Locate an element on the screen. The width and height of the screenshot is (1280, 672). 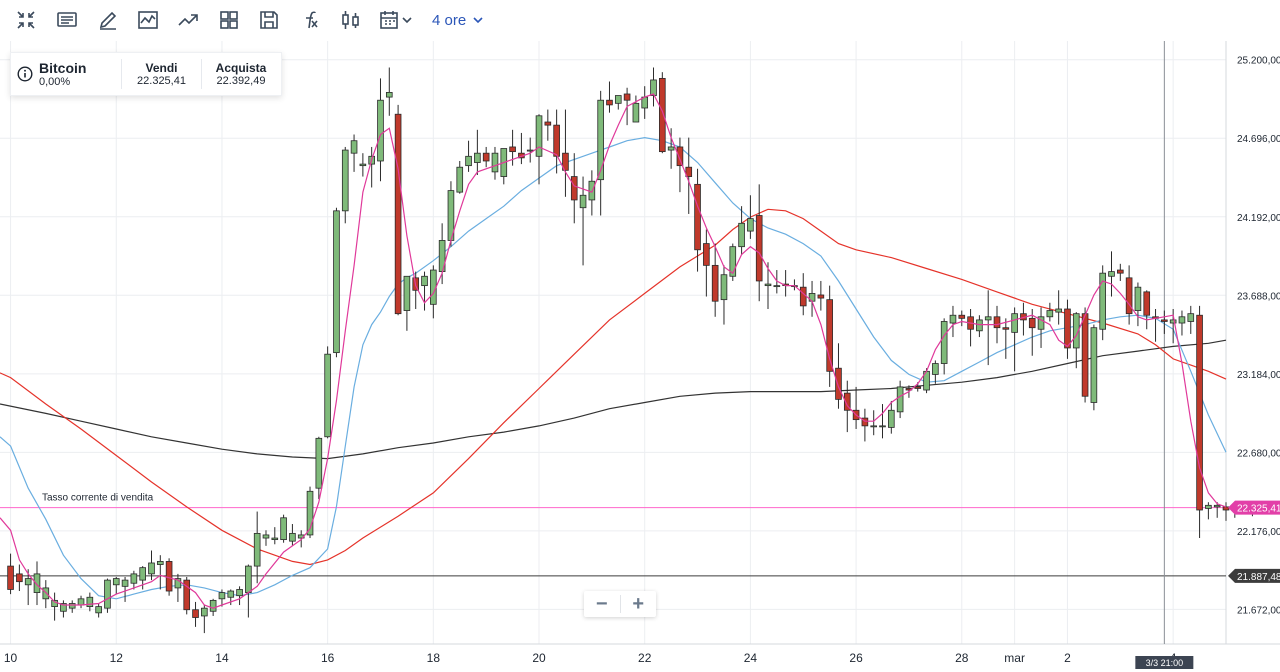
buy-box: Acquista 22.392,49 is located at coordinates (241, 74).